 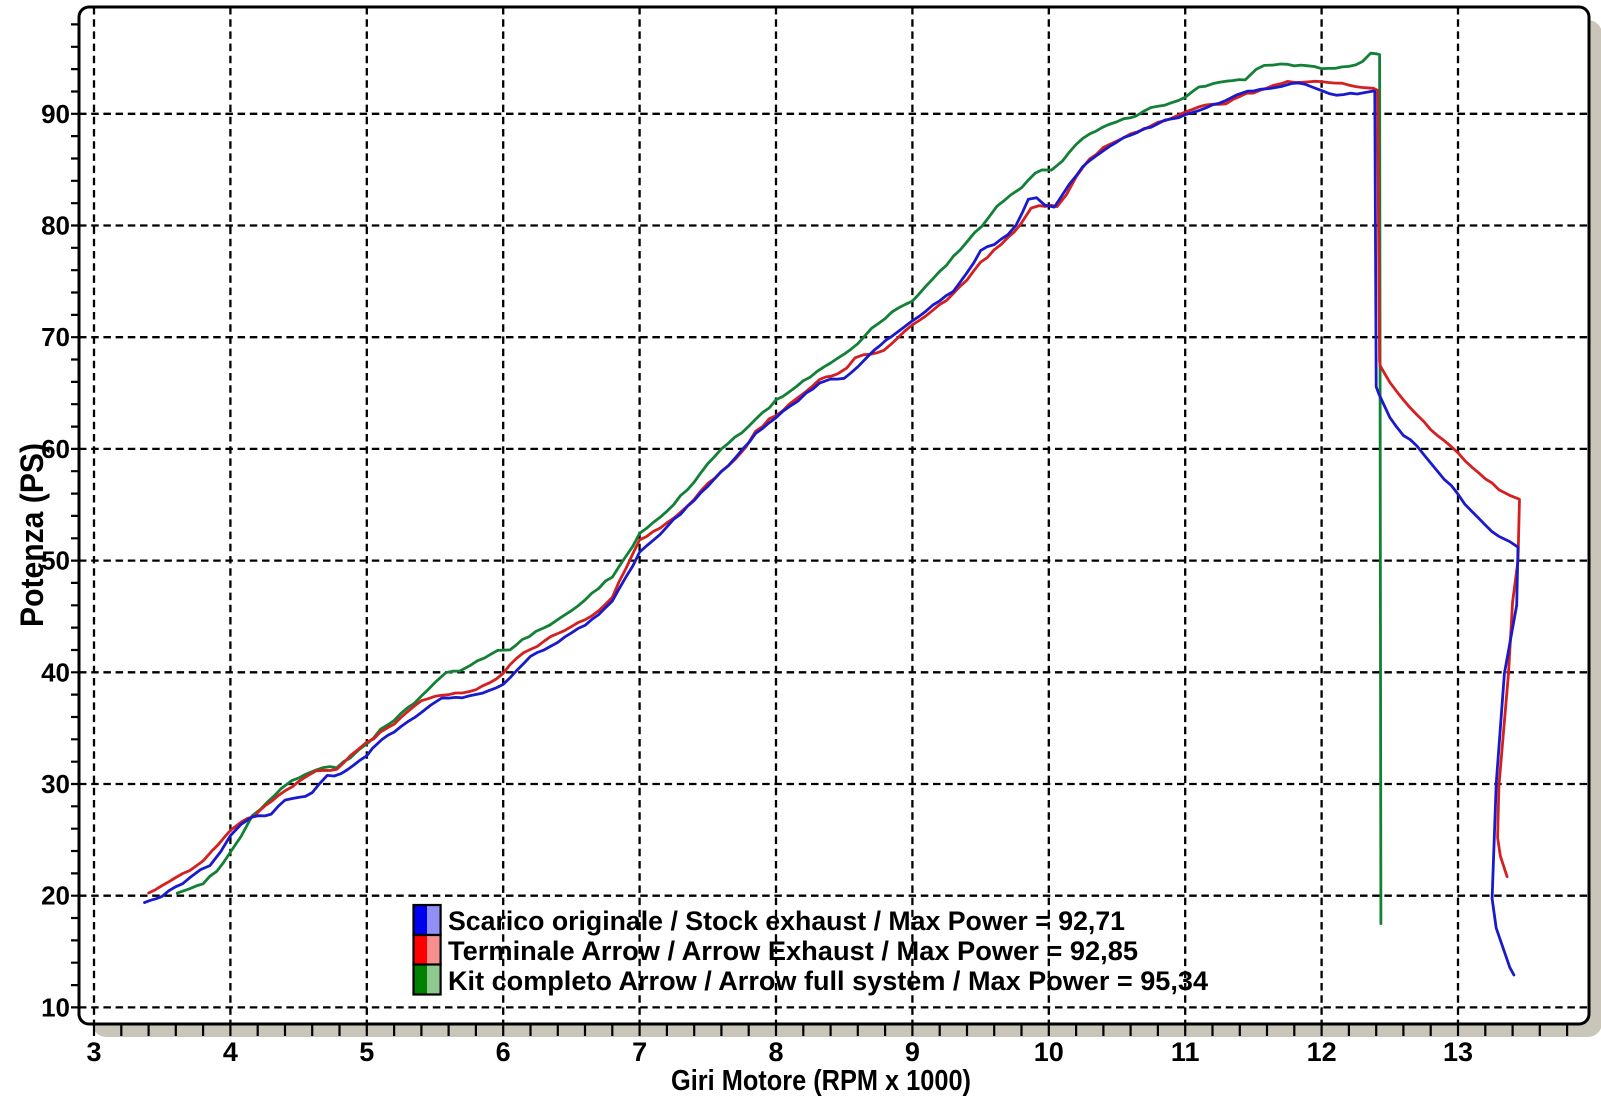 What do you see at coordinates (639, 1052) in the screenshot?
I see `svg-text: 7` at bounding box center [639, 1052].